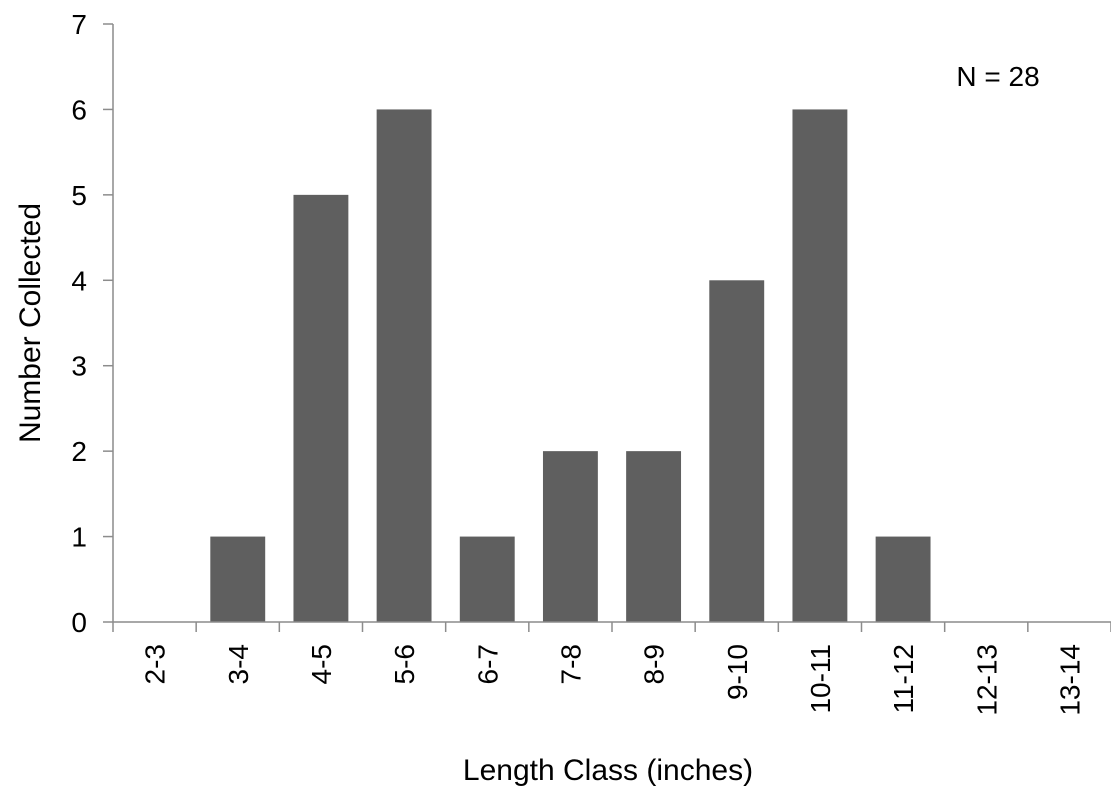 Image resolution: width=1111 pixels, height=792 pixels. Describe the element at coordinates (1069, 680) in the screenshot. I see `x-tick-label: 13-14` at that location.